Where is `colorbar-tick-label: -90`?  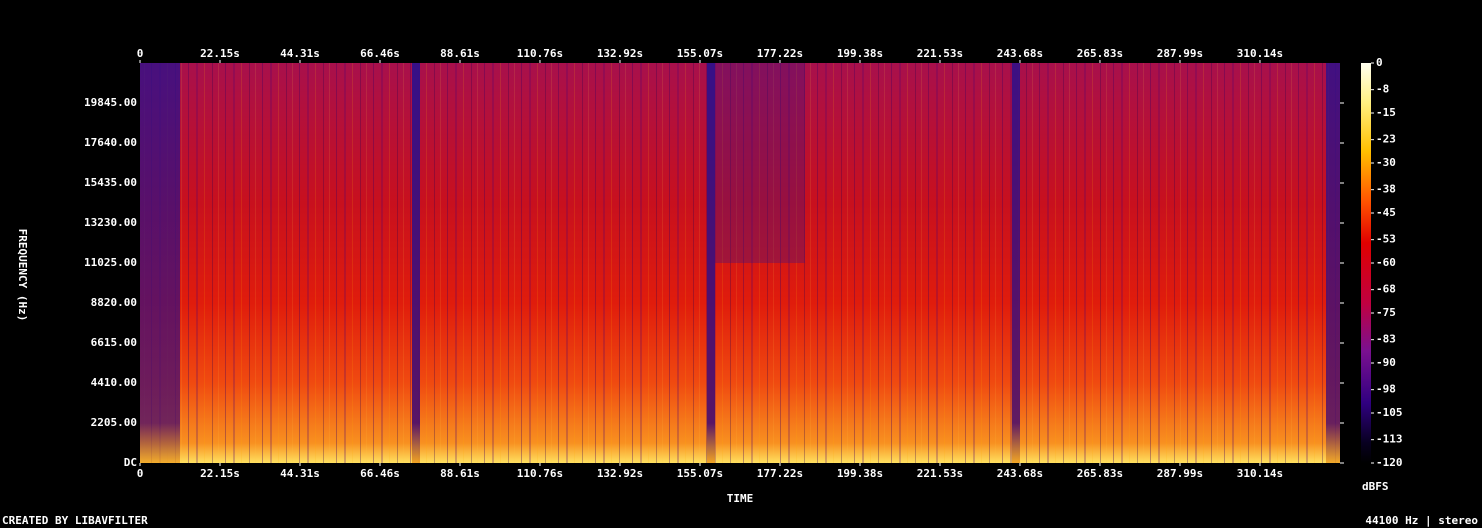 colorbar-tick-label: -90 is located at coordinates (1386, 362).